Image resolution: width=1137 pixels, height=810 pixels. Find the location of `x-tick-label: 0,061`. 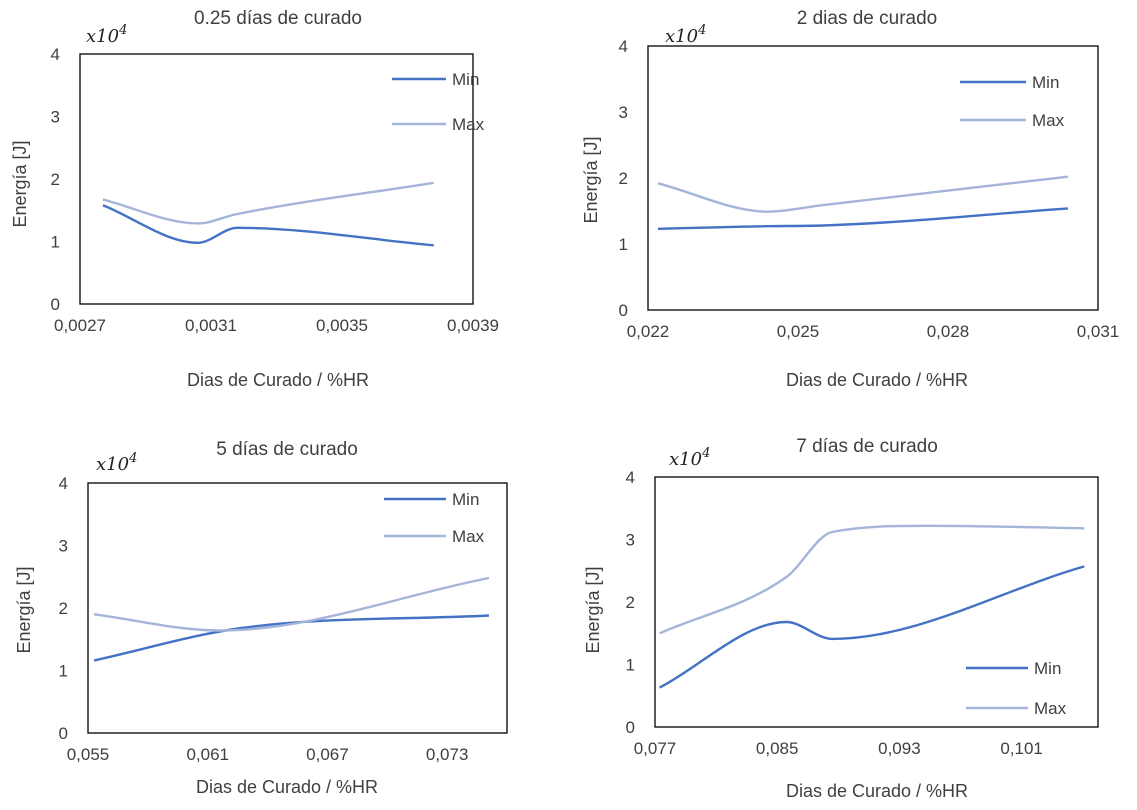

x-tick-label: 0,061 is located at coordinates (207, 754).